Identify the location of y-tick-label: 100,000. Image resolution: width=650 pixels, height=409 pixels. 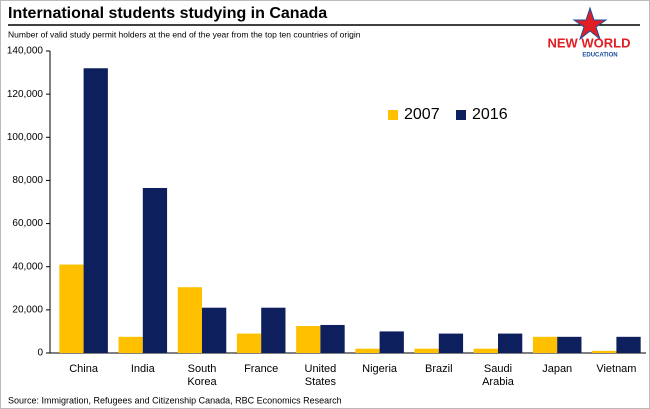
(25, 137).